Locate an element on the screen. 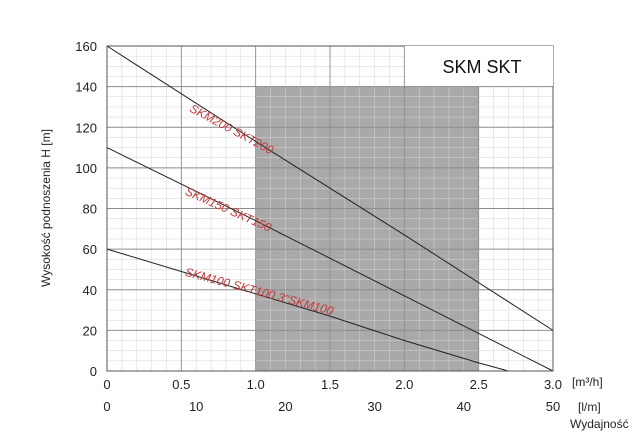 The height and width of the screenshot is (440, 640). x-tick-label-bottom: 40 is located at coordinates (464, 406).